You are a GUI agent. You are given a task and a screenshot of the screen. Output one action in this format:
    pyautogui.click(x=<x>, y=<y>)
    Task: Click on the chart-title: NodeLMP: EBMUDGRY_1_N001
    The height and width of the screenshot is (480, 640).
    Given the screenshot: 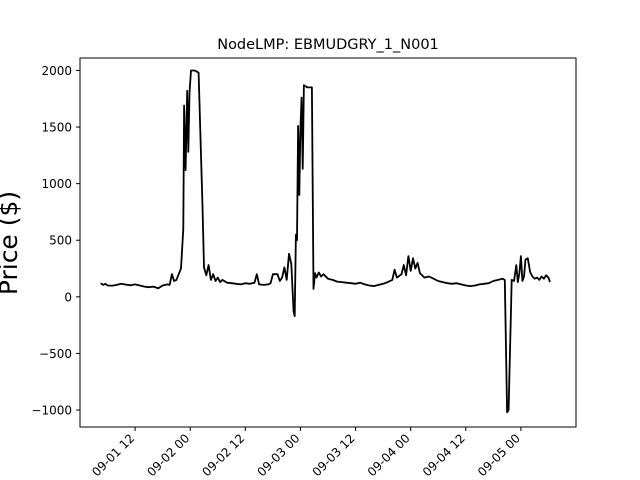 What is the action you would take?
    pyautogui.click(x=328, y=45)
    